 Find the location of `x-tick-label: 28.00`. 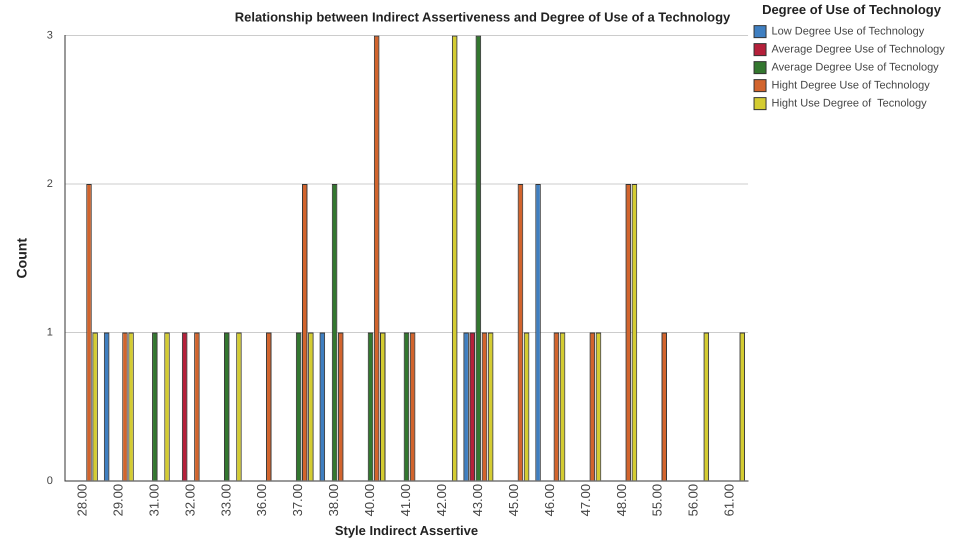

x-tick-label: 28.00 is located at coordinates (82, 500).